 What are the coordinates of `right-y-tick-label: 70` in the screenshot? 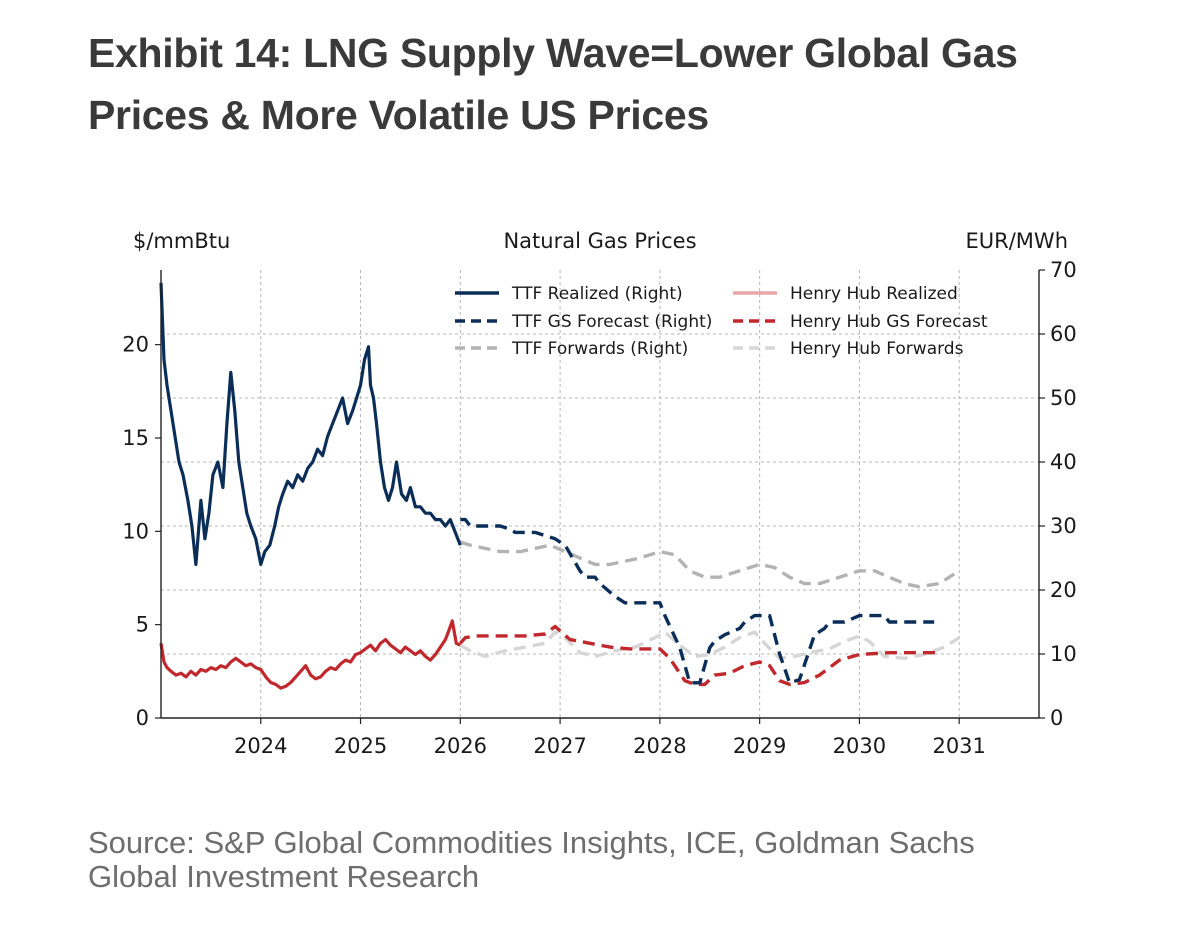 It's located at (1063, 270).